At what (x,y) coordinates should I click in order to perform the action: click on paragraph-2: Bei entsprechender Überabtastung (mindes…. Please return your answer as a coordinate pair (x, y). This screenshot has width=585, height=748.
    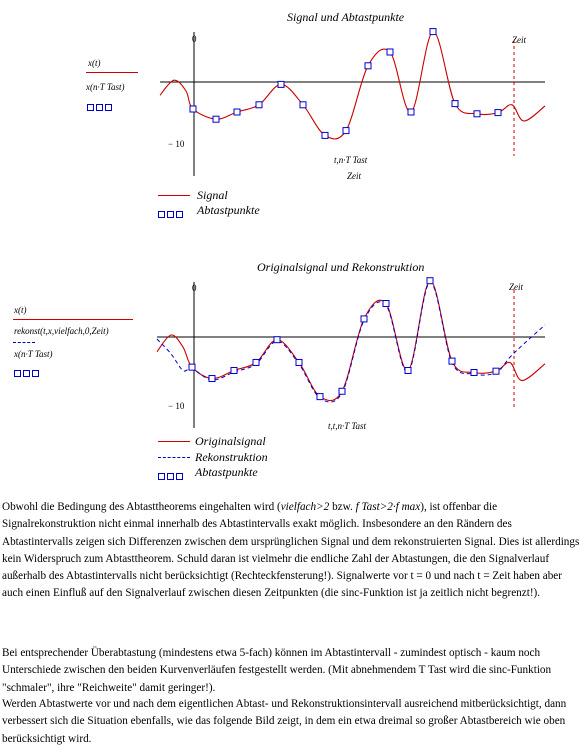
    Looking at the image, I should click on (277, 670).